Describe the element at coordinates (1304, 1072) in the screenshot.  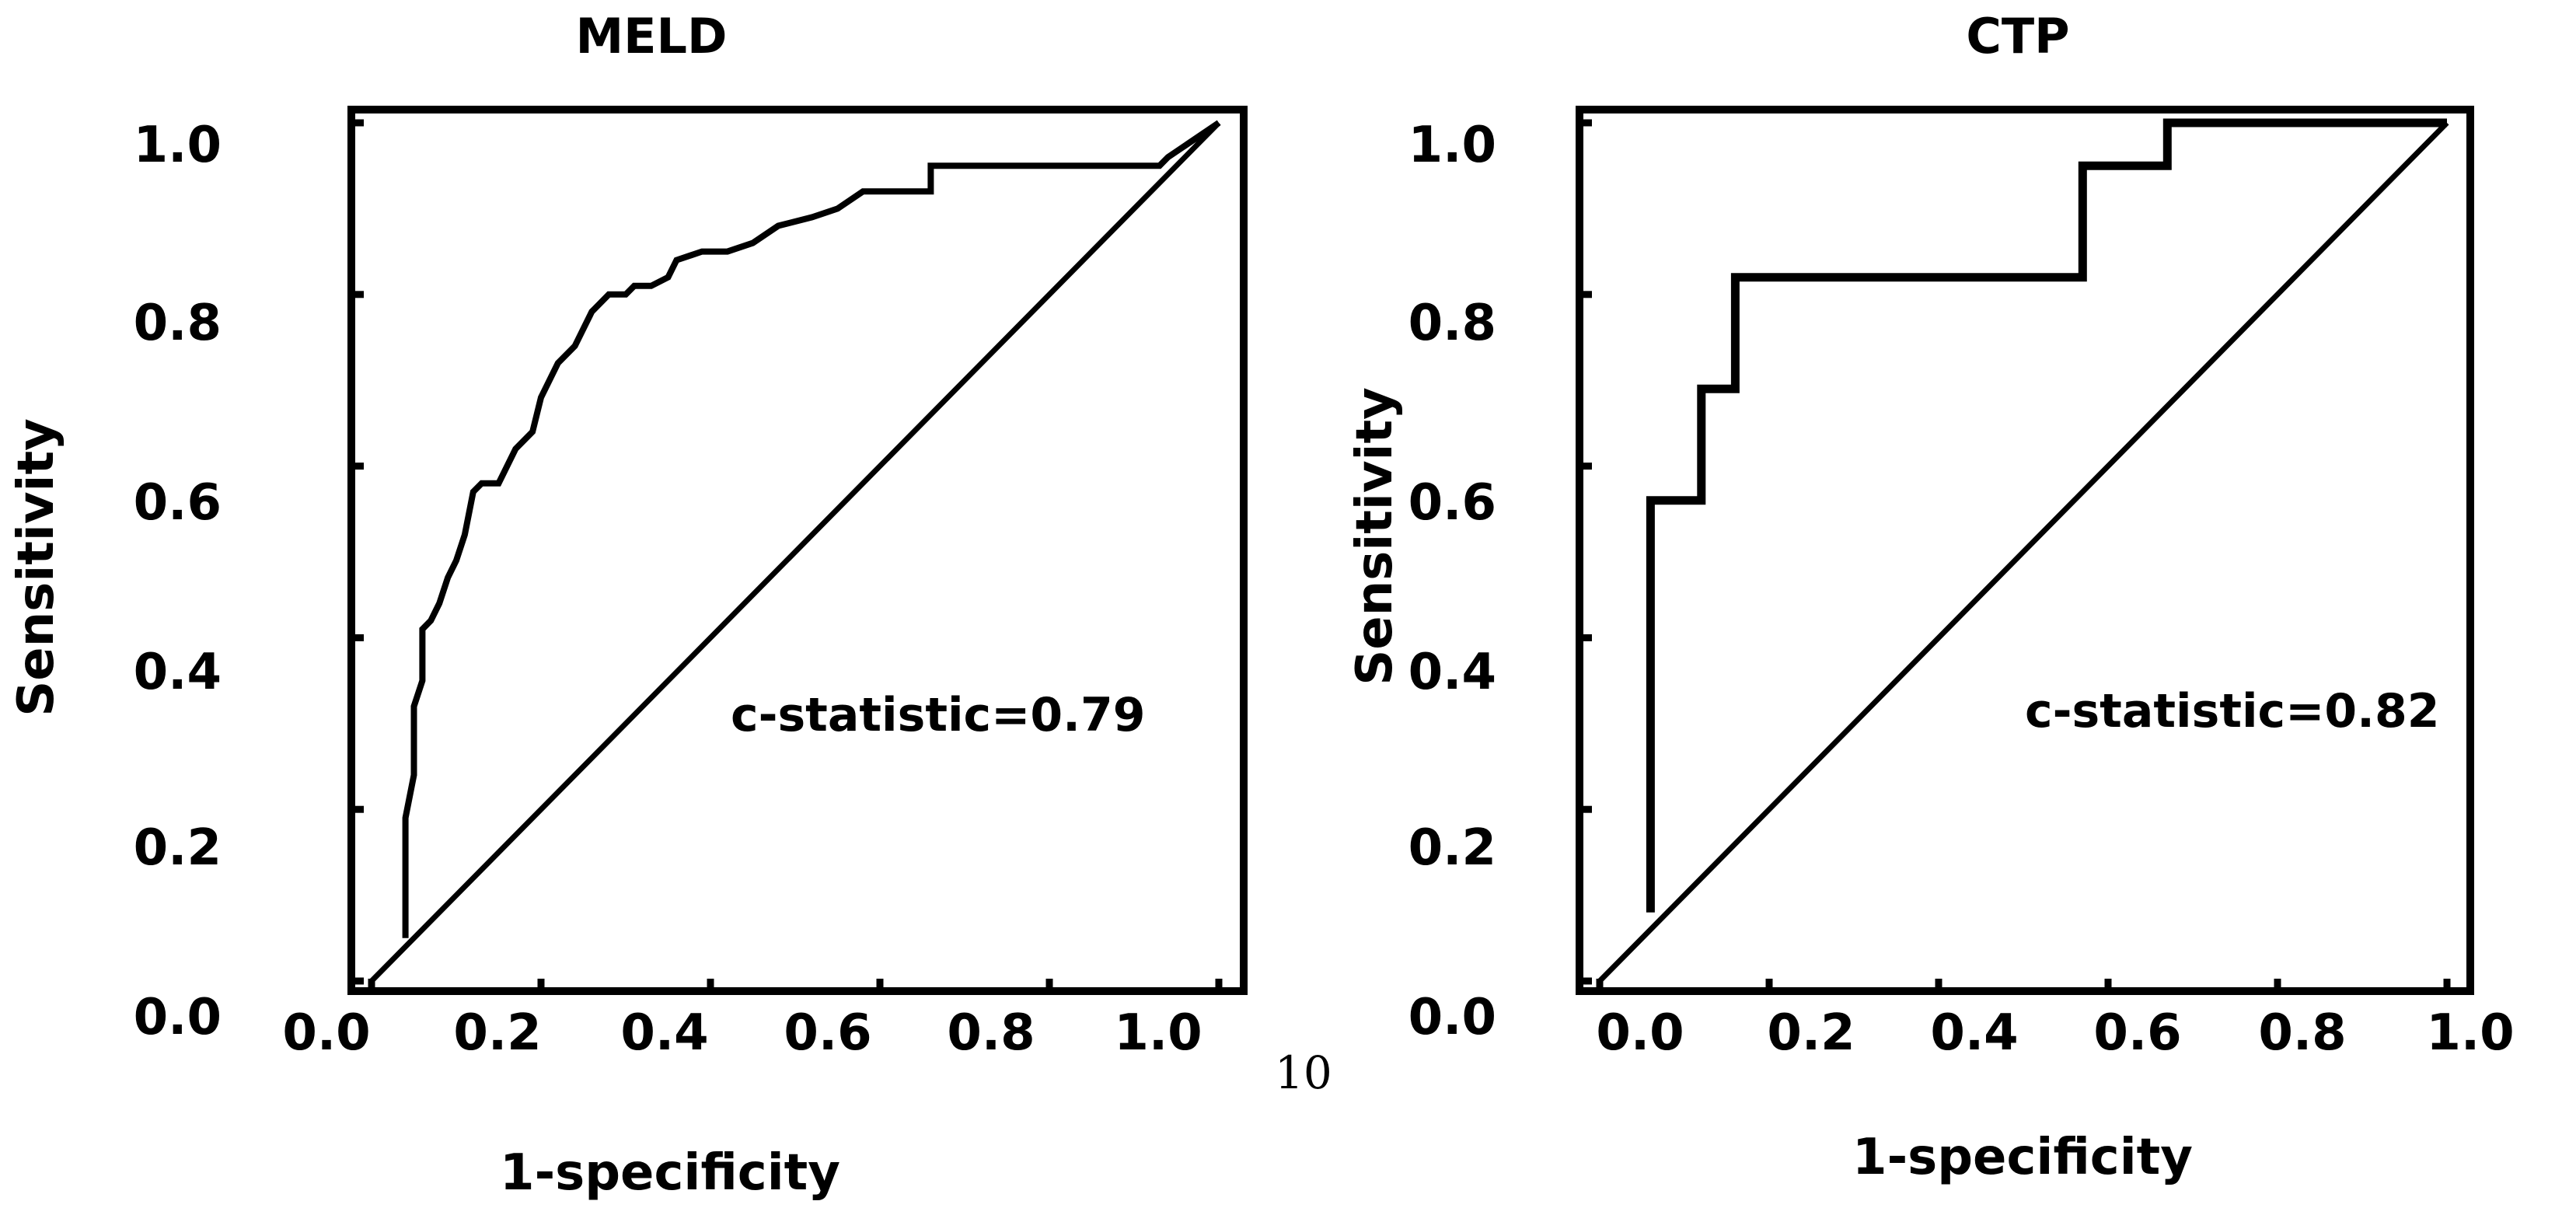
I see `figure-number-label: 10` at that location.